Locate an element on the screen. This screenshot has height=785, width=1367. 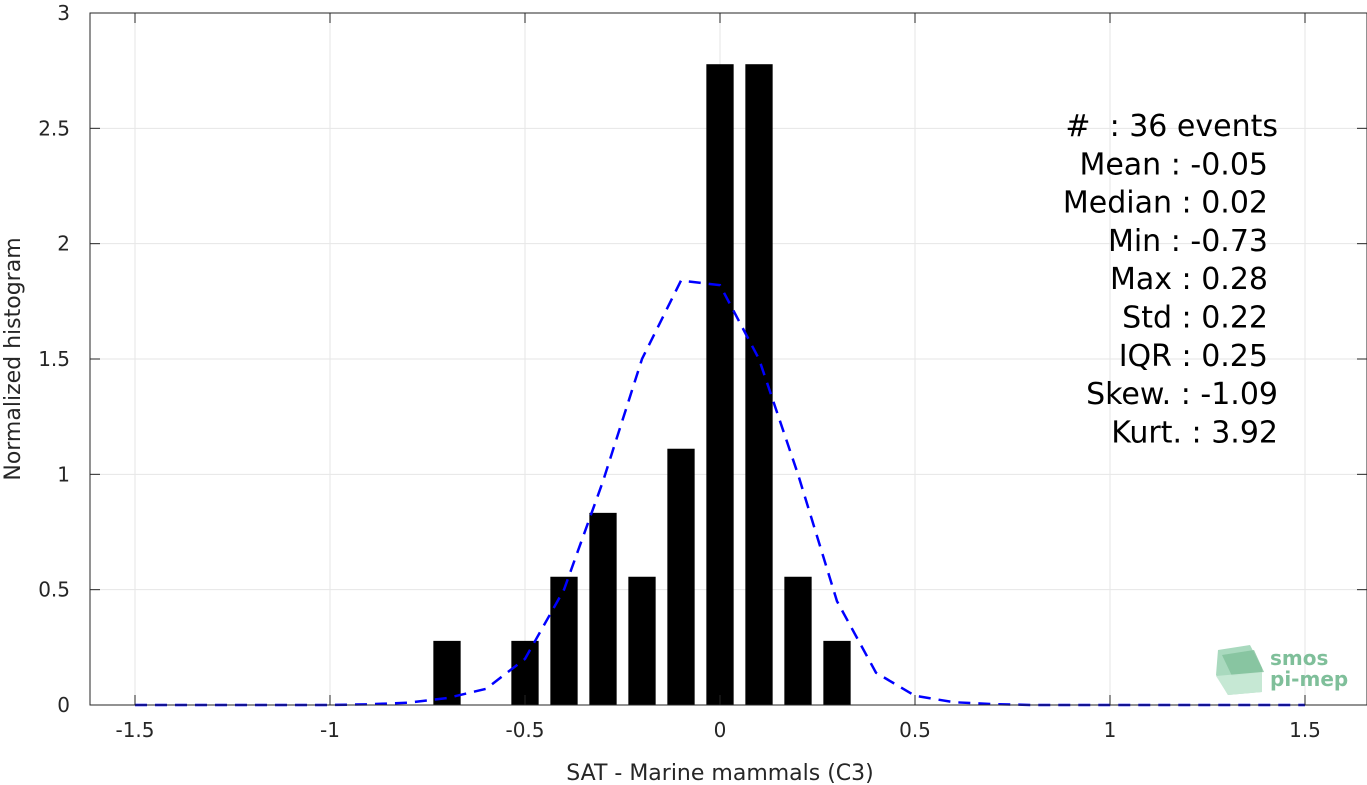
stats-line: Max : 0.28 is located at coordinates (1189, 279).